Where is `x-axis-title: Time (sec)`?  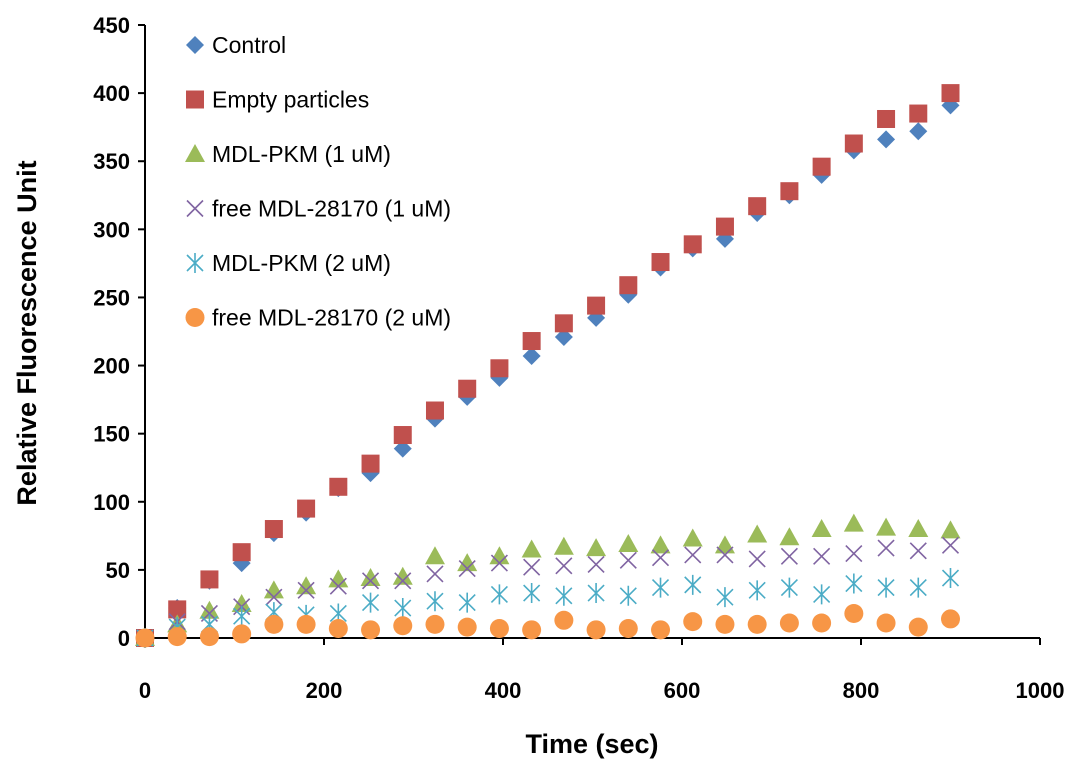 x-axis-title: Time (sec) is located at coordinates (591, 744).